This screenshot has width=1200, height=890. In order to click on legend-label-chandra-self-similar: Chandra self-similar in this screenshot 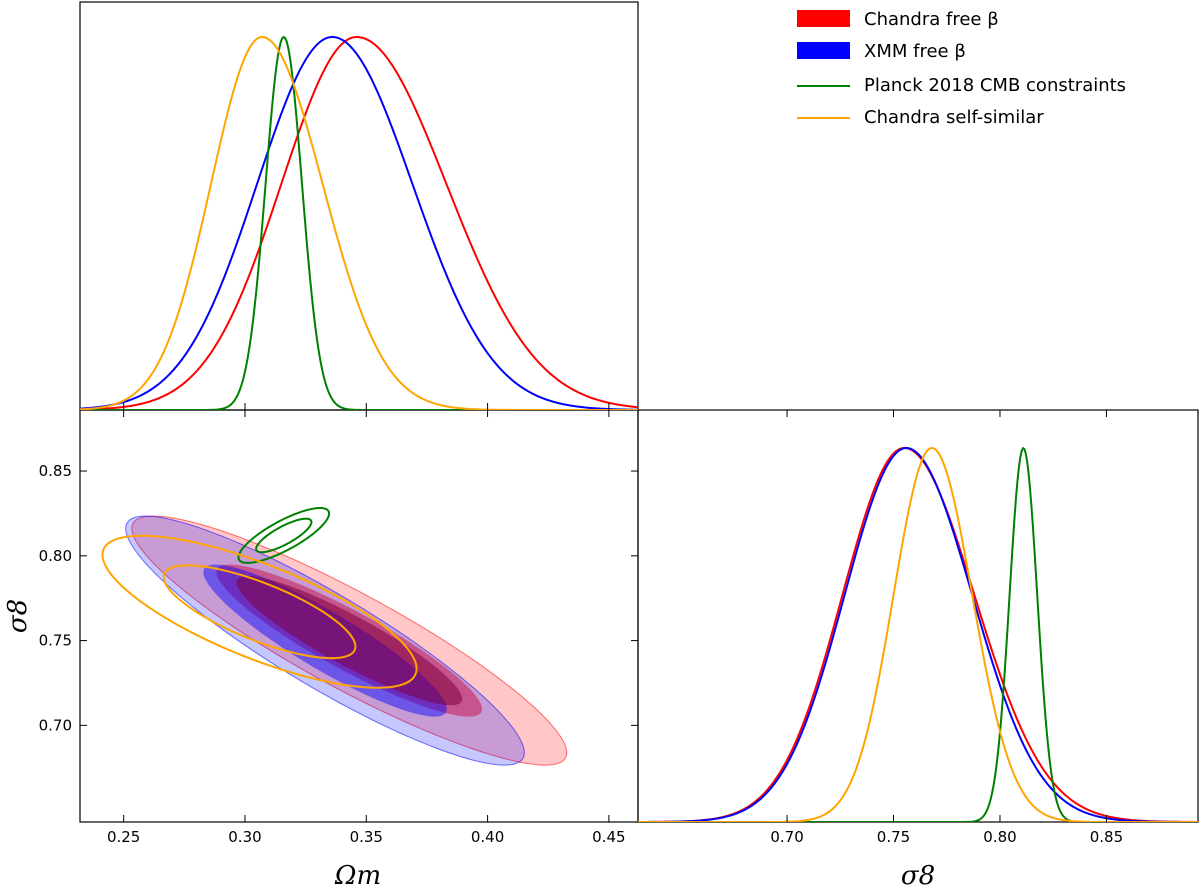, I will do `click(954, 117)`.